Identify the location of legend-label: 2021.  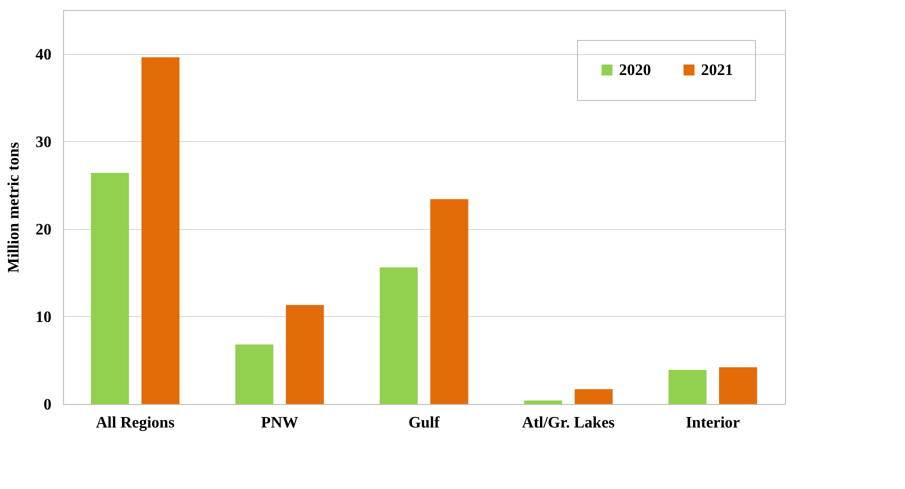
(717, 70).